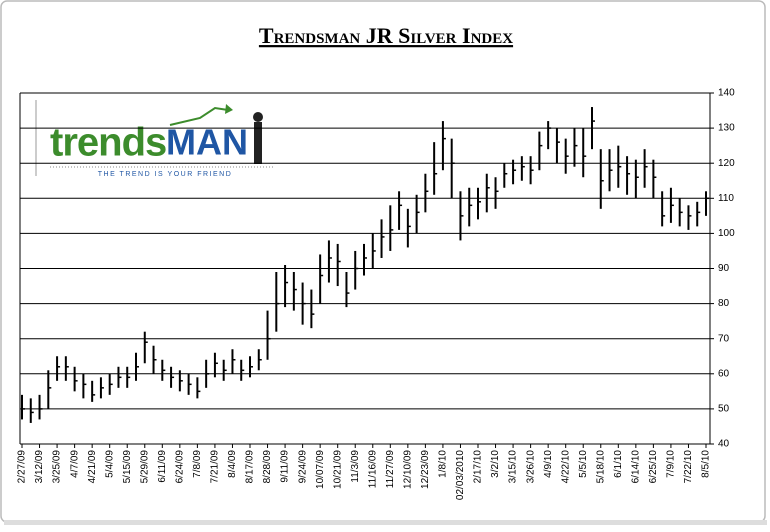 The height and width of the screenshot is (532, 770). What do you see at coordinates (726, 198) in the screenshot?
I see `y-tick-label: 110` at bounding box center [726, 198].